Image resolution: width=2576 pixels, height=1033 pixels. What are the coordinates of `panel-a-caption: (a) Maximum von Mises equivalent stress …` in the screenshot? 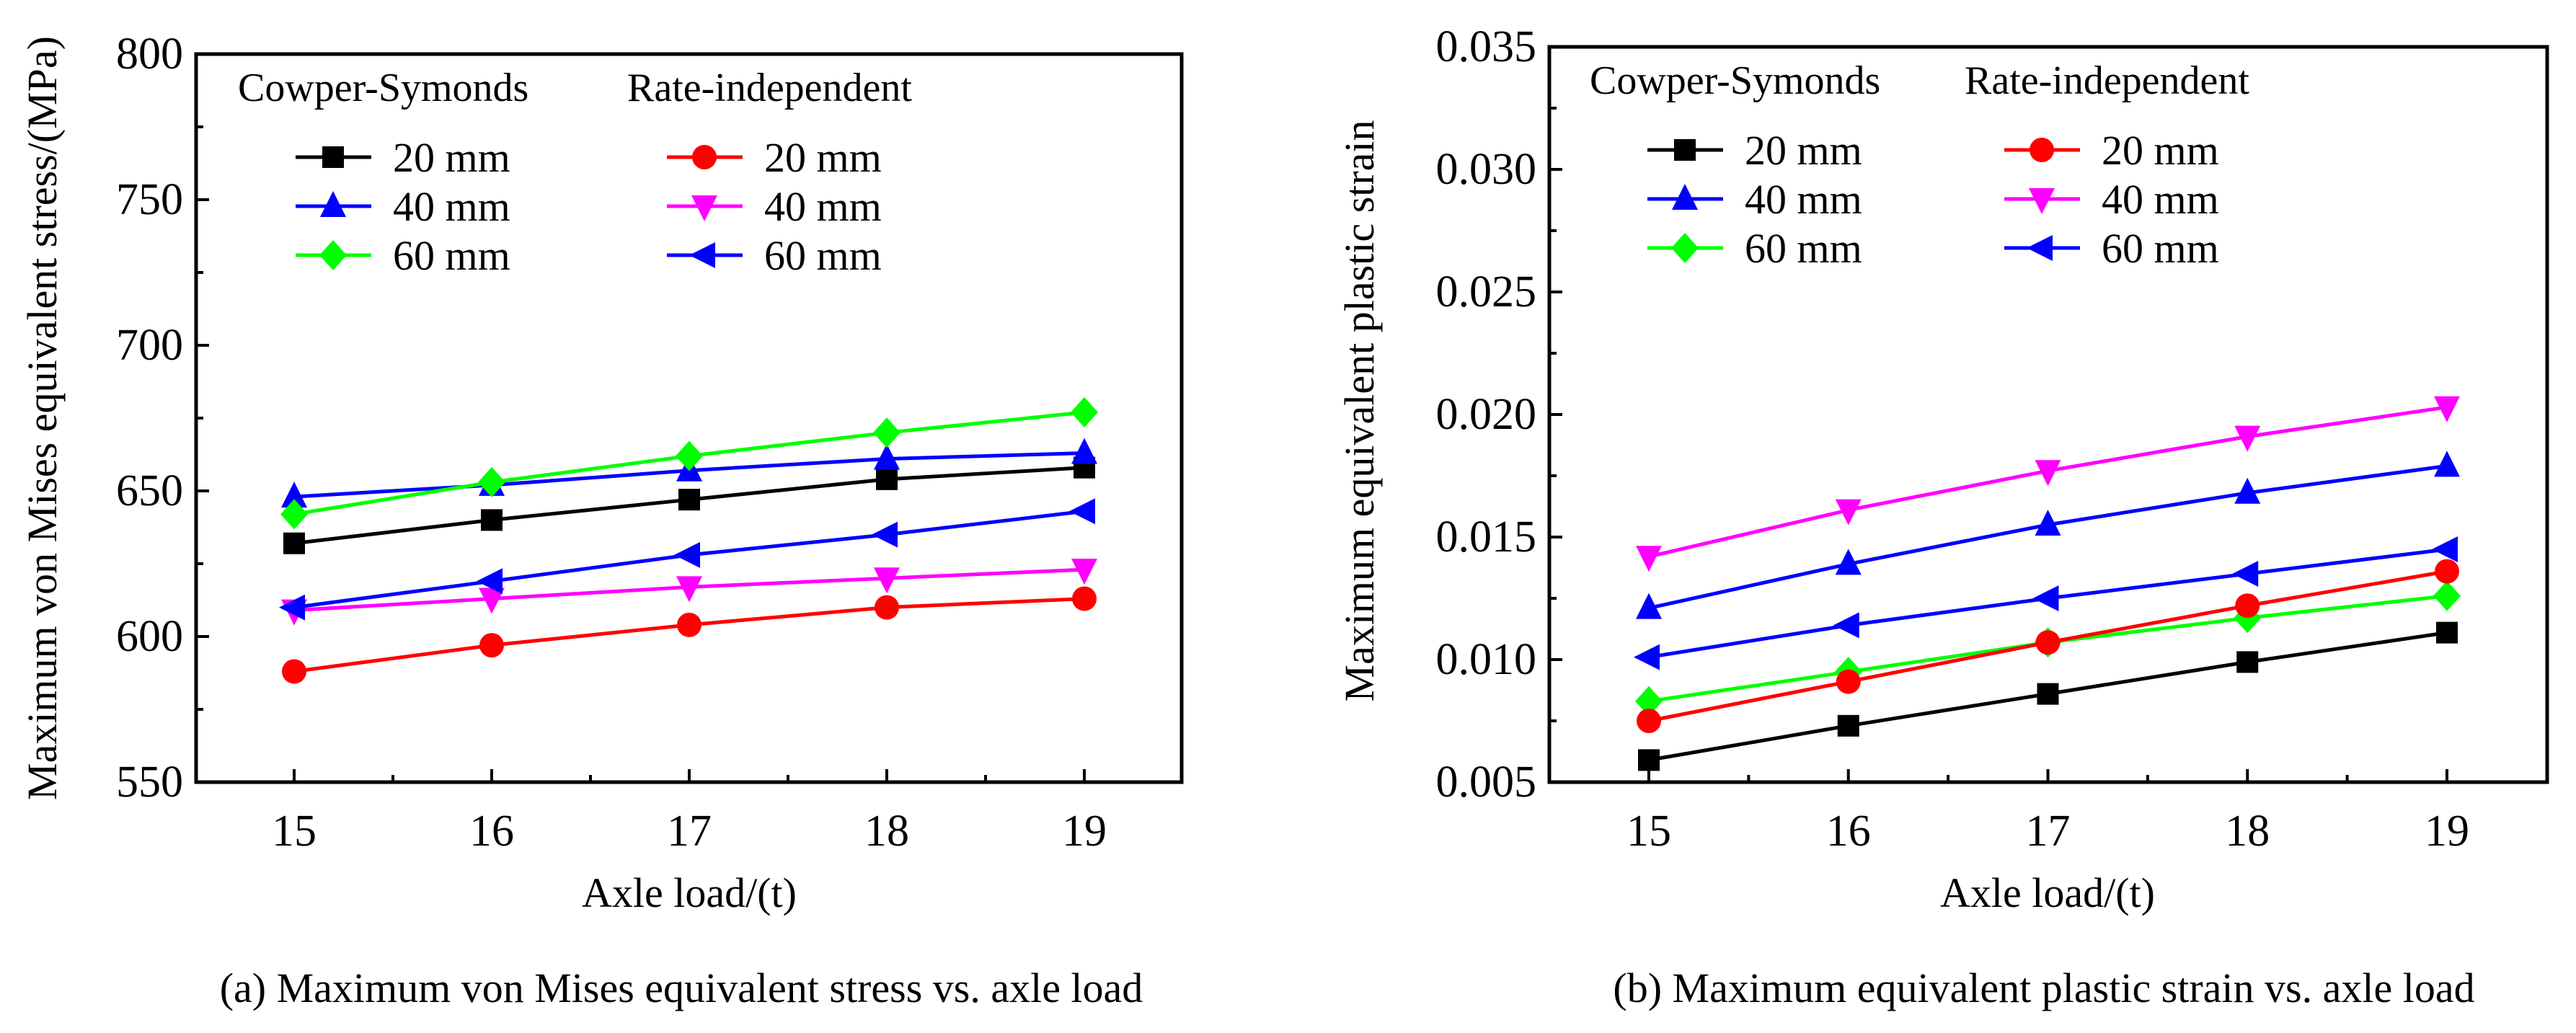 It's located at (681, 988).